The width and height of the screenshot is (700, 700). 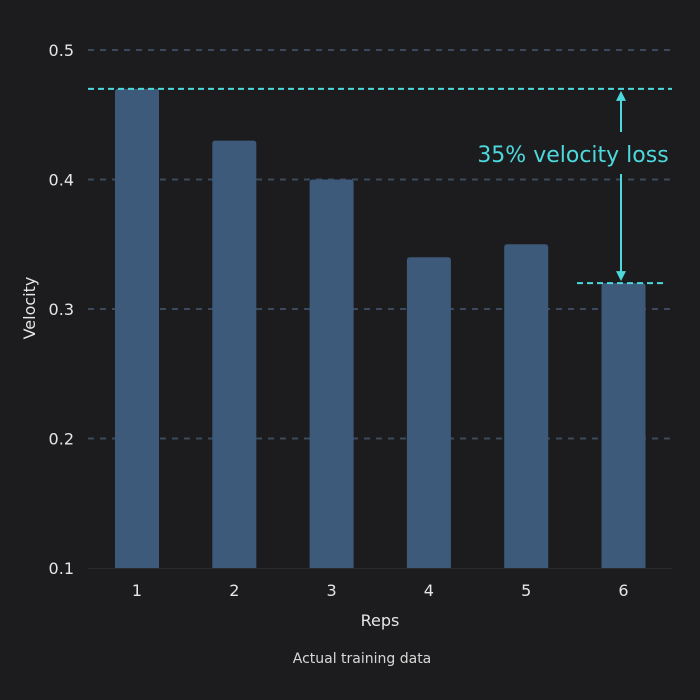 I want to click on x-tick-label: 1, so click(x=137, y=590).